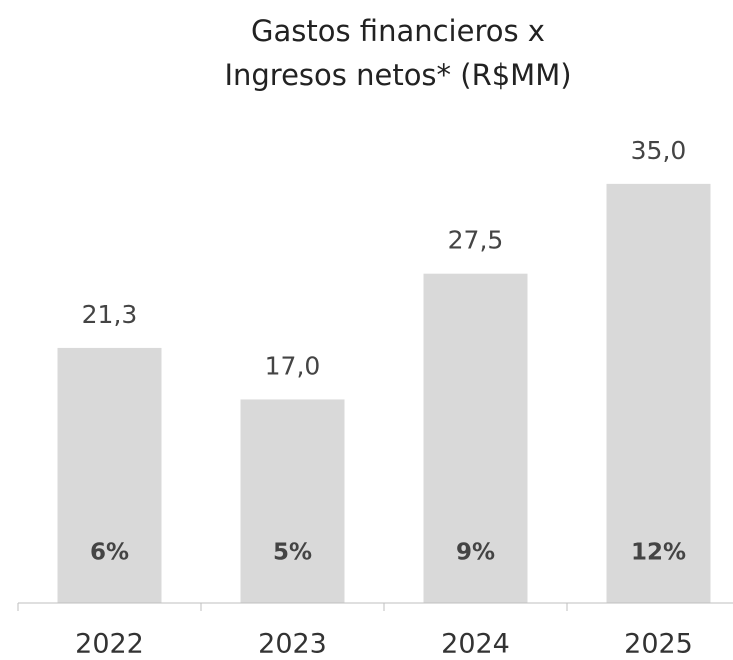  I want to click on value-label: 17,0, so click(293, 365).